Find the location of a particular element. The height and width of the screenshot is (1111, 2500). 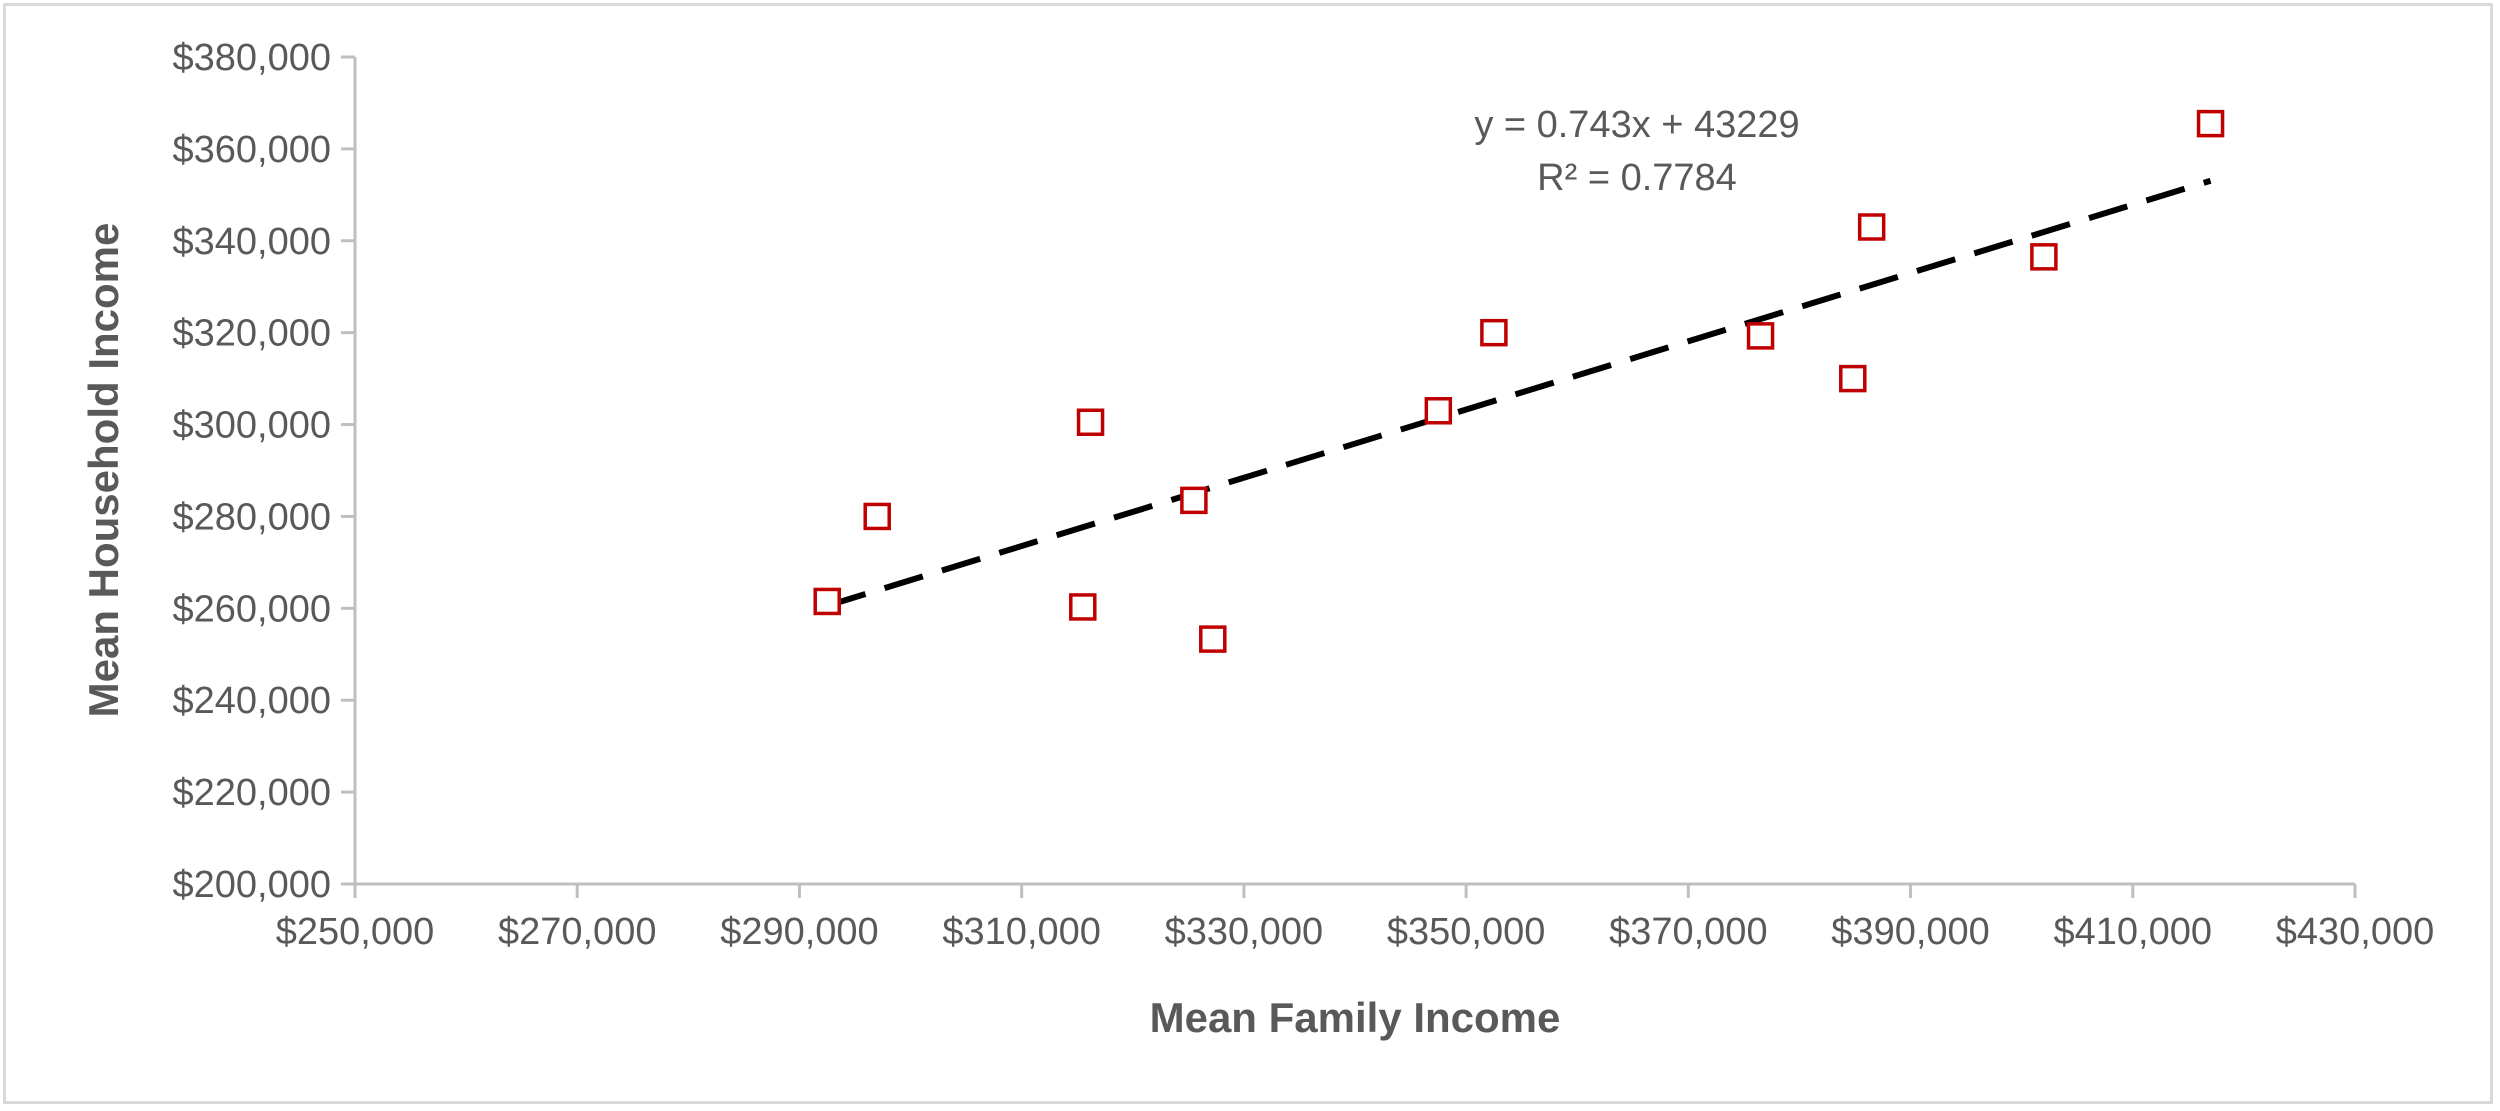

x-tick-label: $290,000 is located at coordinates (799, 932).